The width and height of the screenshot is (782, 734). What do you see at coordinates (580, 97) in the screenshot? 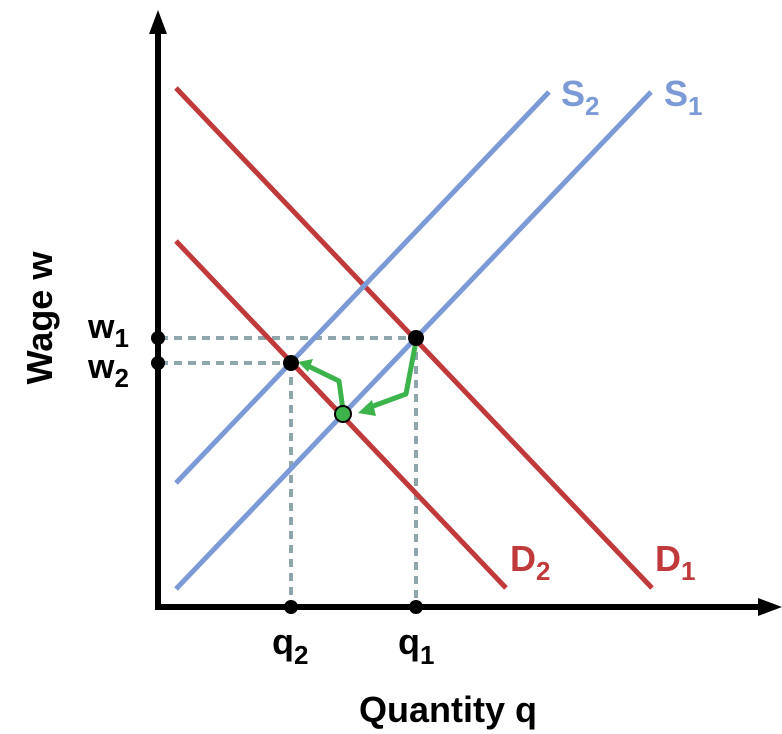
I see `label-s2: S2` at bounding box center [580, 97].